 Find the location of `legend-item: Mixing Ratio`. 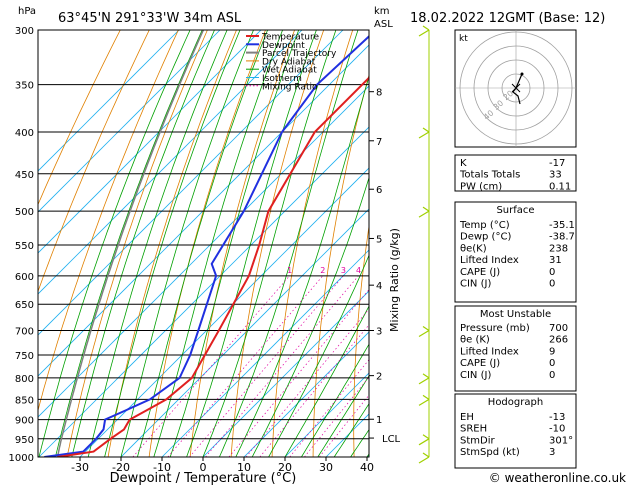

legend-item: Mixing Ratio is located at coordinates (290, 87).